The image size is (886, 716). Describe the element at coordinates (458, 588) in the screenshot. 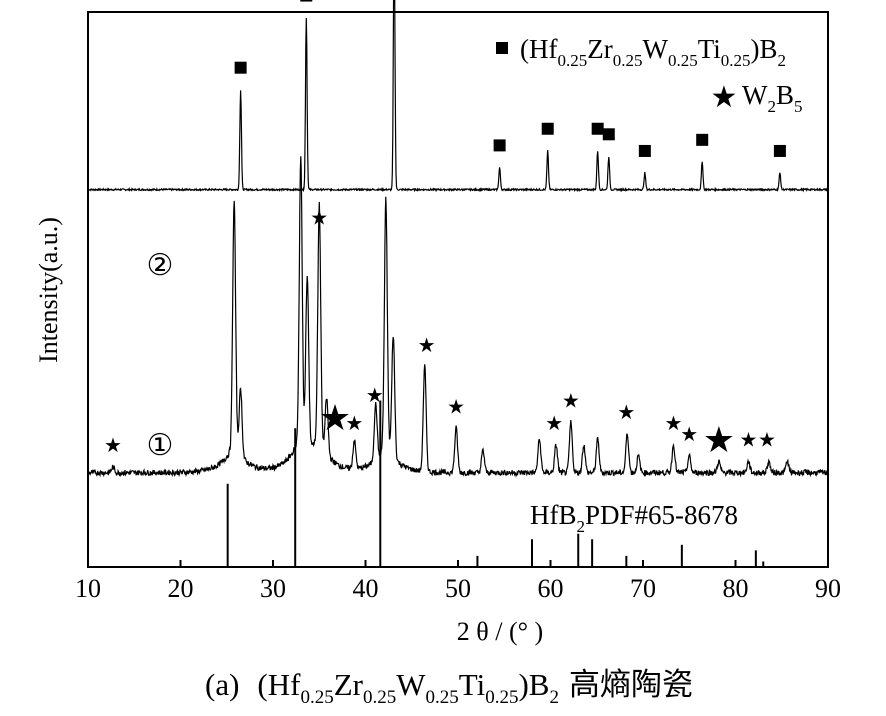

I see `x-tick-label-50: 50` at that location.